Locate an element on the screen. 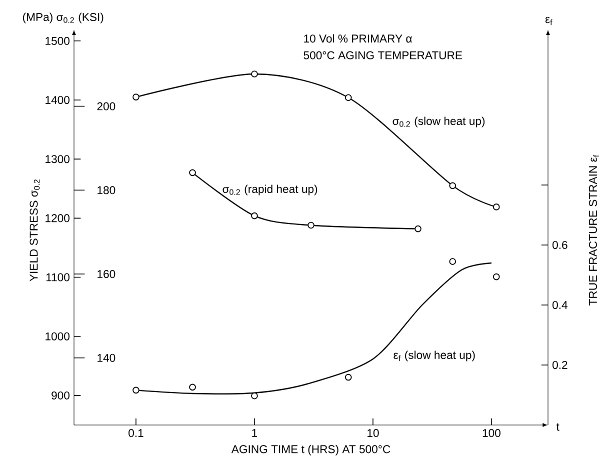  series-label: ε$_{f}$ (slow heat up) is located at coordinates (434, 356).